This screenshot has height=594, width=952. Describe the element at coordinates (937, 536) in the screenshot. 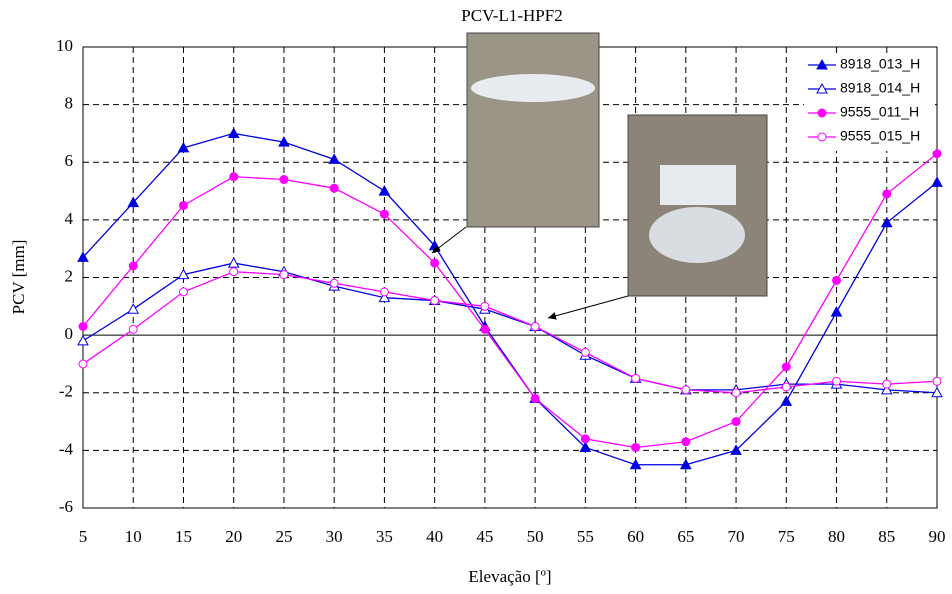

I see `x-tick-label: 90` at that location.